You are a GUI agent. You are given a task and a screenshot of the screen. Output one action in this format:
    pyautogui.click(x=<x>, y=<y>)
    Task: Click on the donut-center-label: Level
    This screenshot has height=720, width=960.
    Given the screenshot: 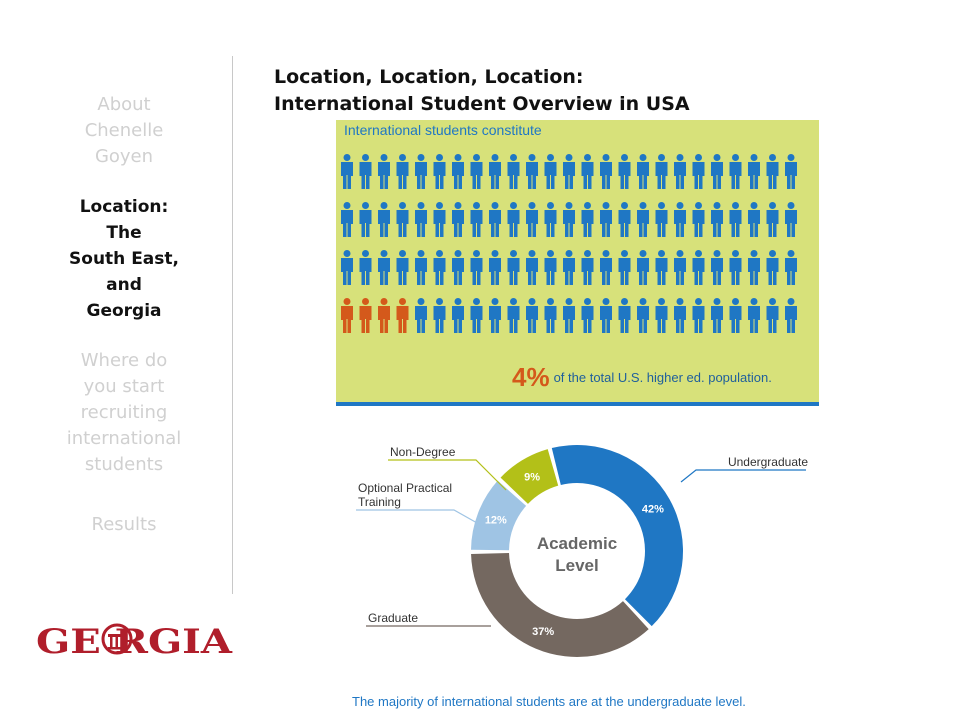 What is the action you would take?
    pyautogui.click(x=576, y=565)
    